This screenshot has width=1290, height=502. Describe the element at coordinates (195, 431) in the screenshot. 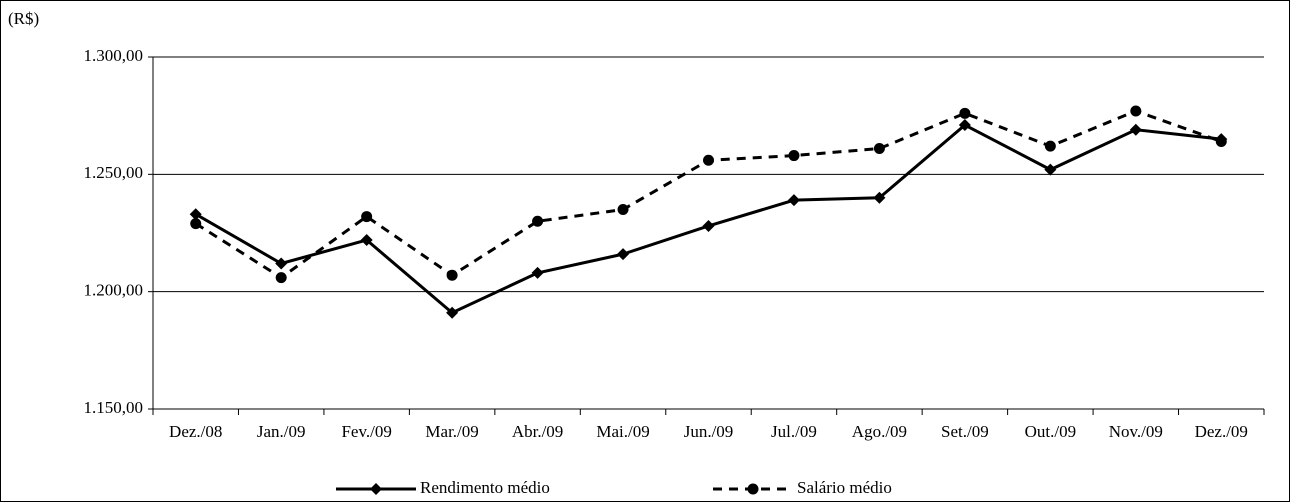

I see `x-tick-label: Dez./08` at that location.